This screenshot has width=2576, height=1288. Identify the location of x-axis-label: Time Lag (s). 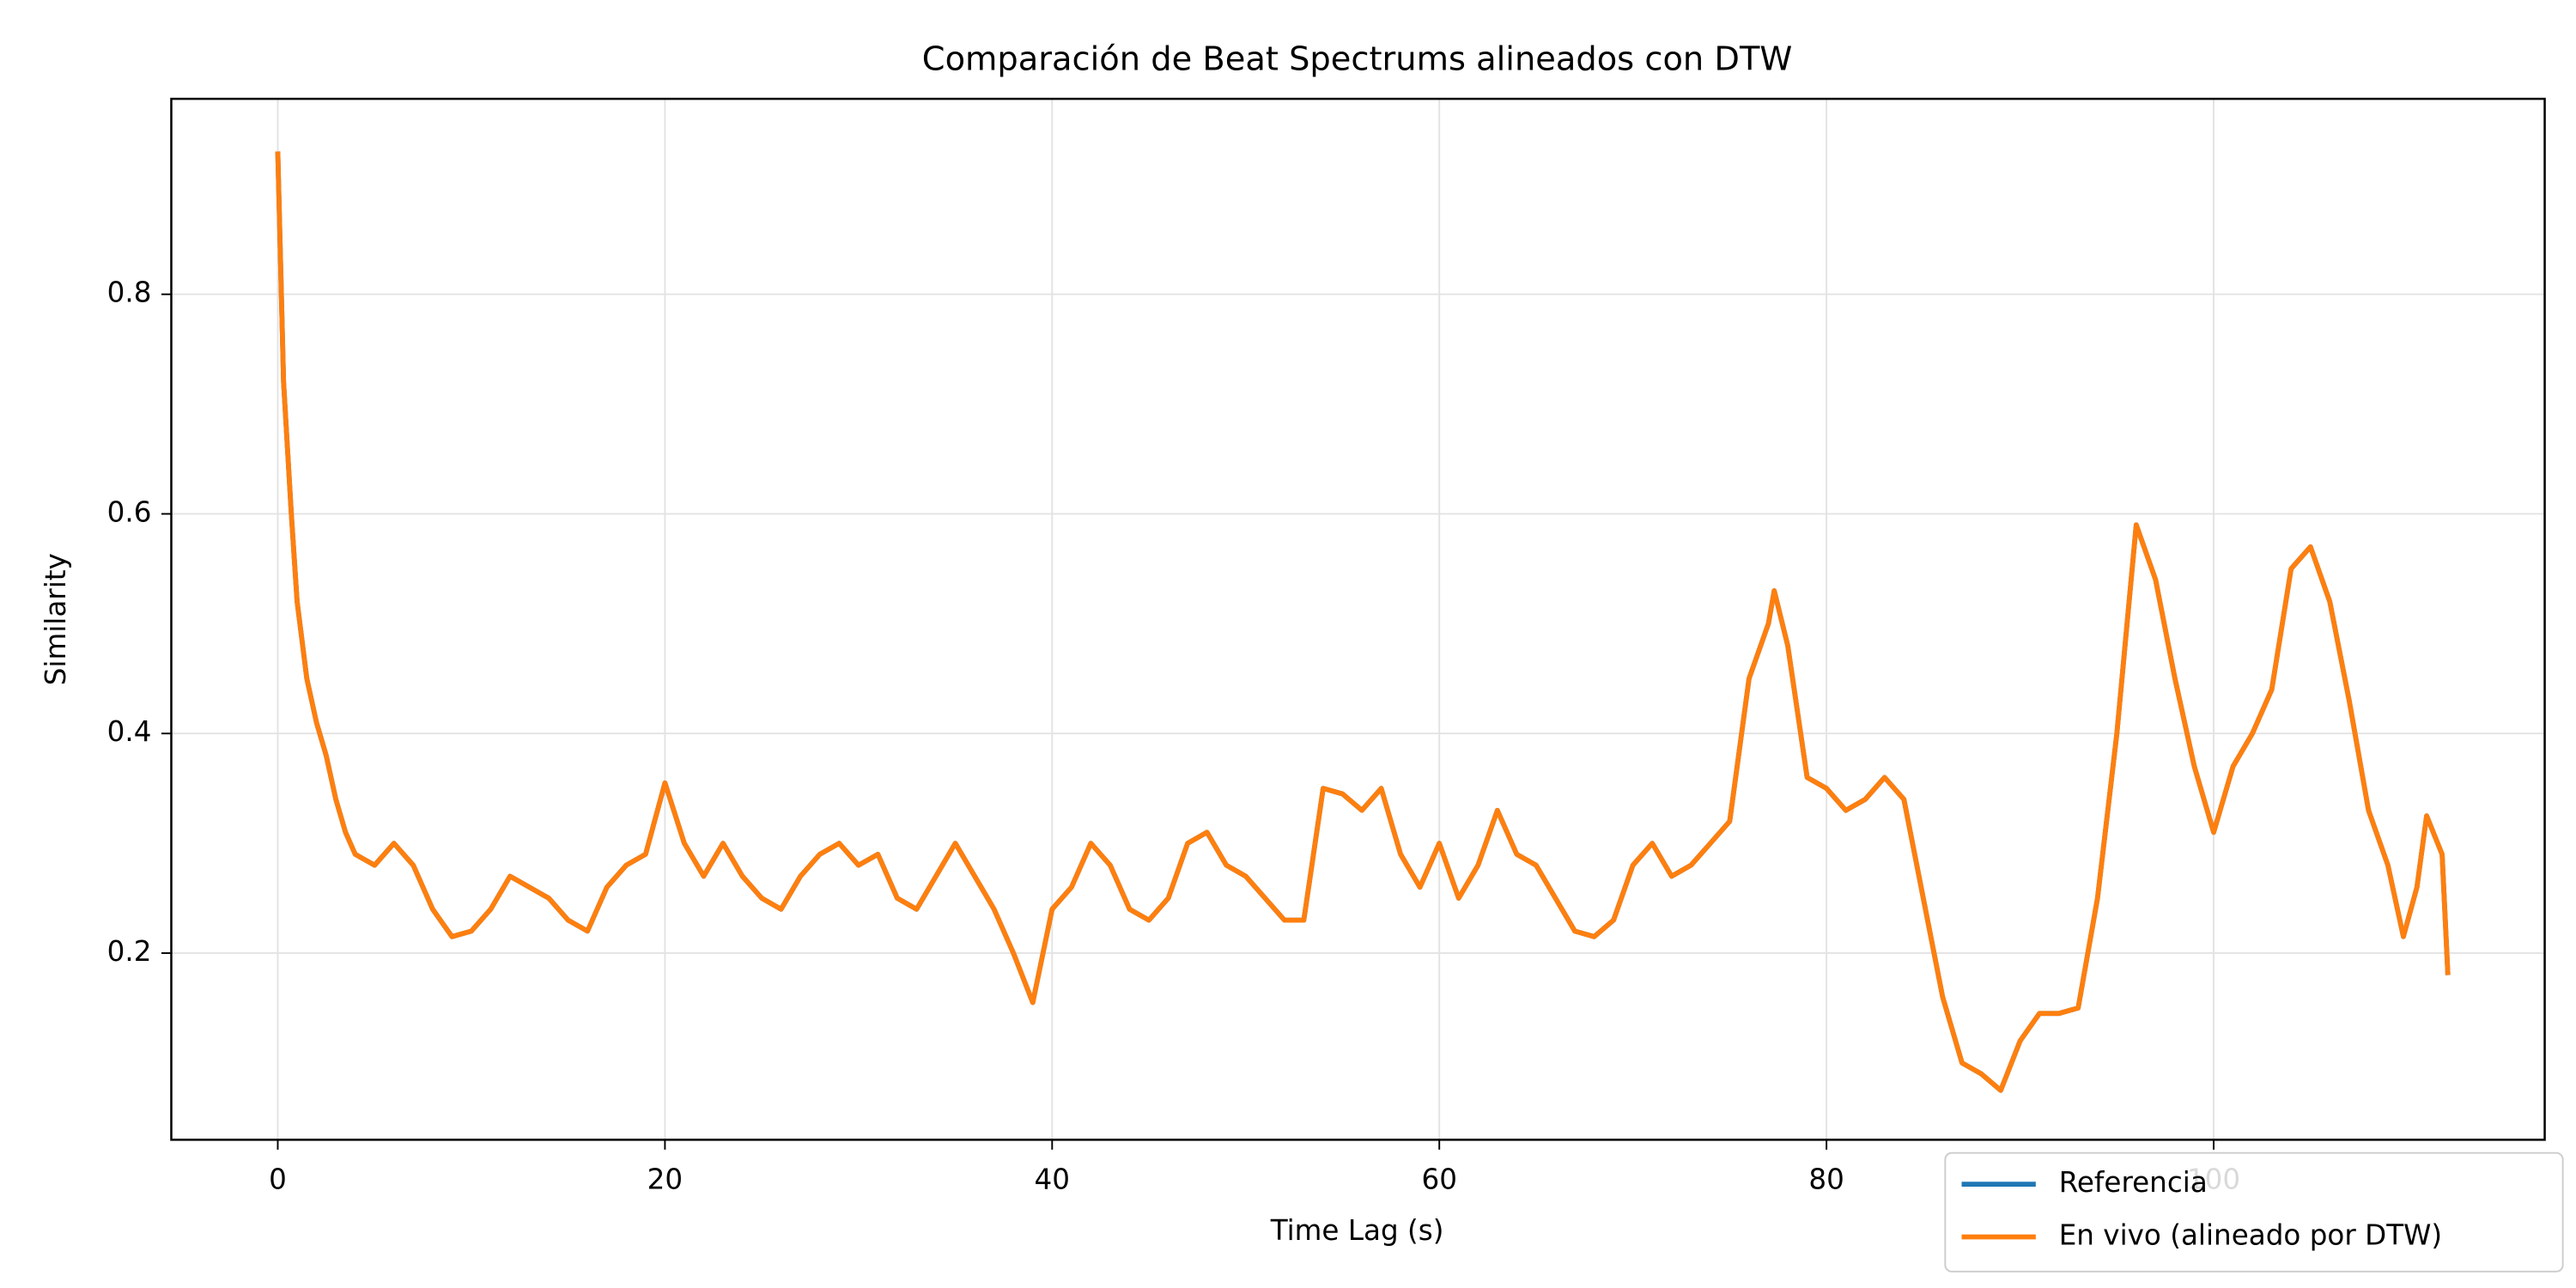
(1357, 1230).